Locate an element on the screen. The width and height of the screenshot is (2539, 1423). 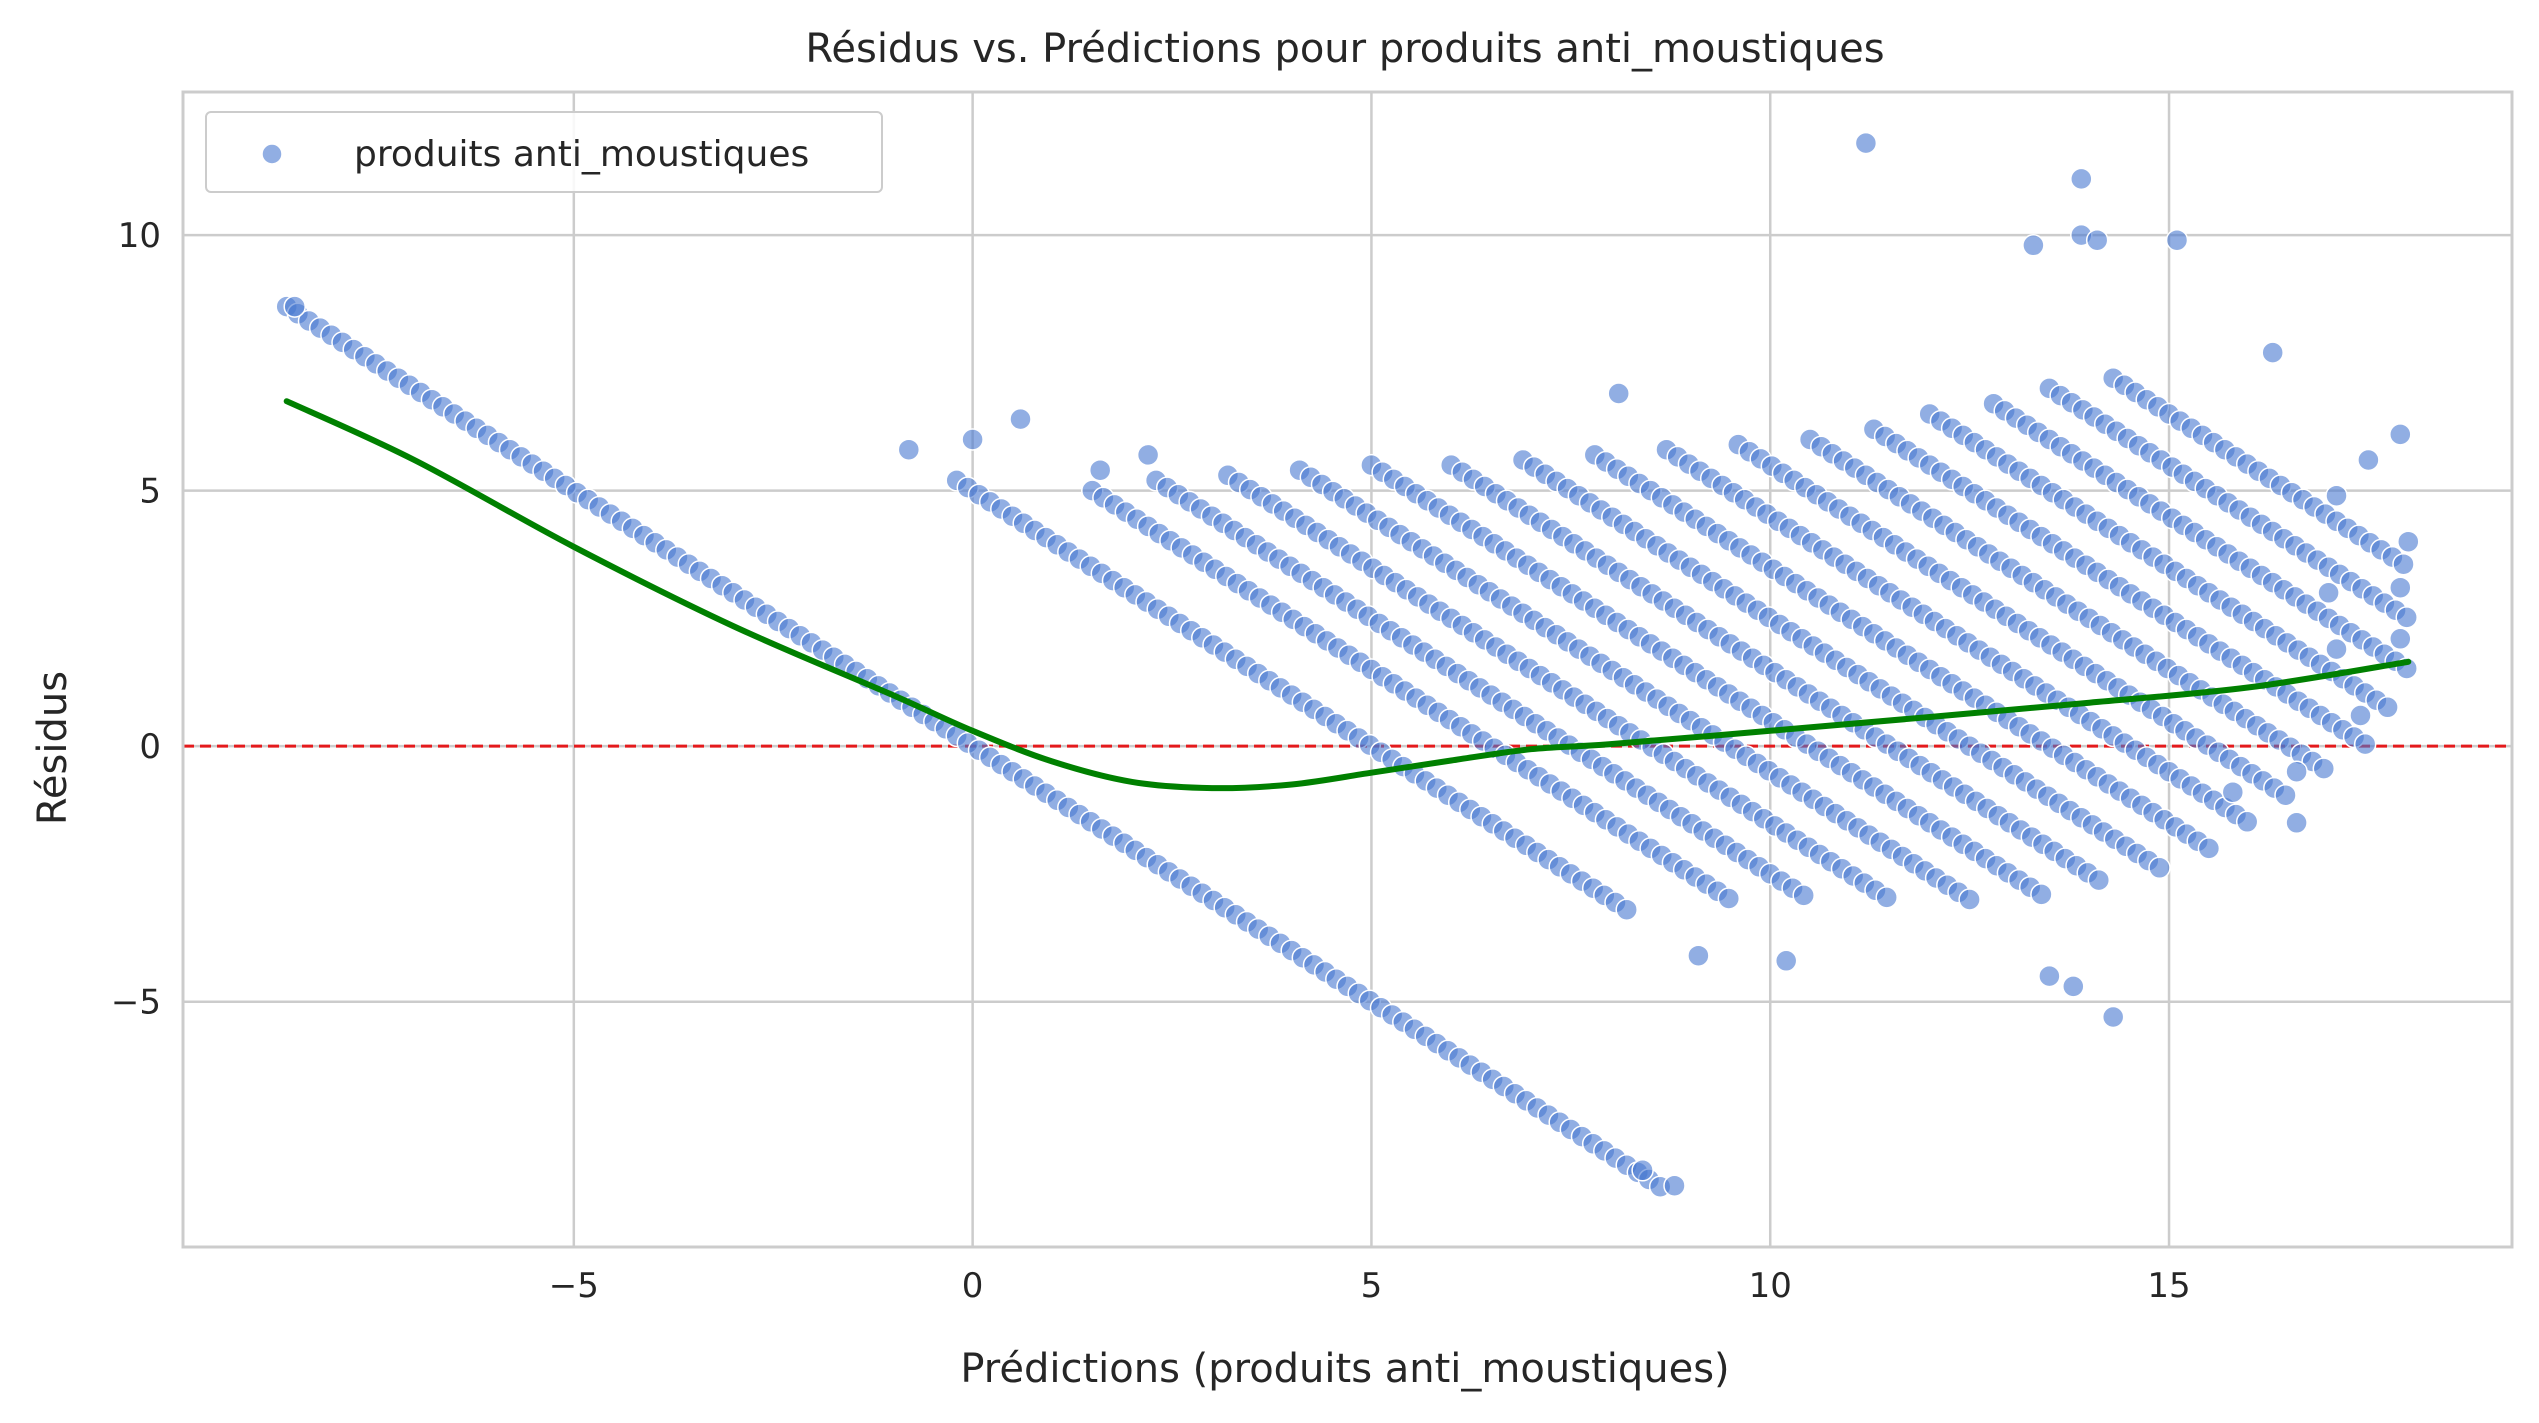
y-tick-label: −5 is located at coordinates (136, 1003).